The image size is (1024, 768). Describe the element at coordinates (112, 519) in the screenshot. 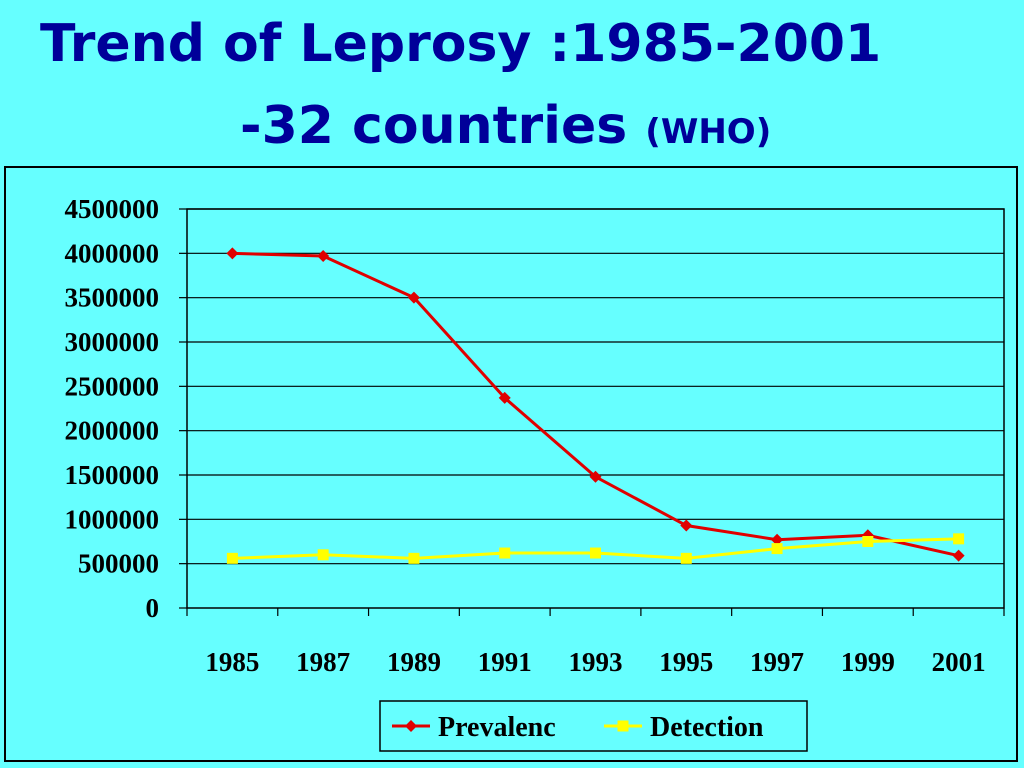

I see `y-tick-label: 1000000` at that location.